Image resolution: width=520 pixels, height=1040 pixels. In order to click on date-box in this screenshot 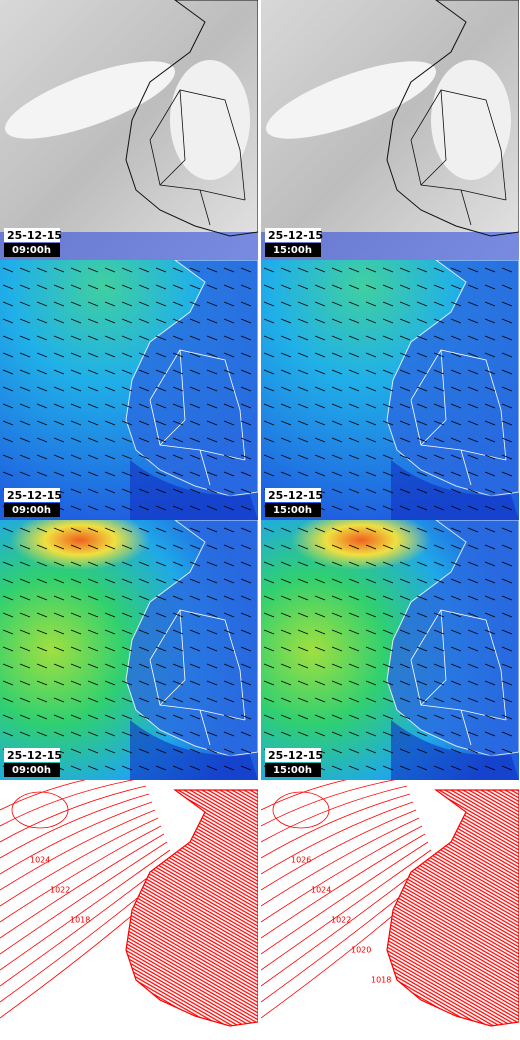, I will do `click(293, 235)`.